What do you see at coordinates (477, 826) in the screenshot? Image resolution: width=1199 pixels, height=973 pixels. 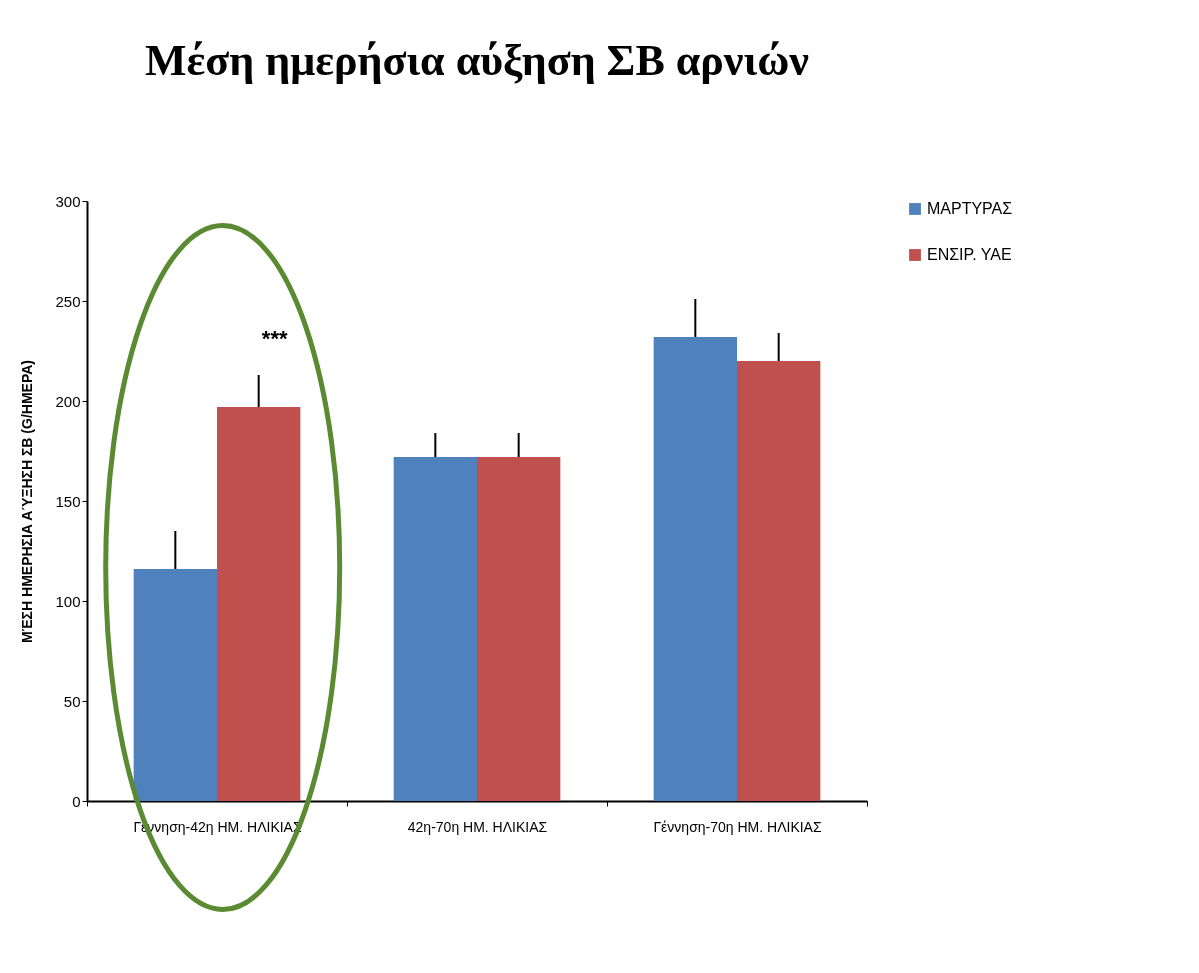 I see `x-tick-label: 42η-70η ΗΜ. ΗΛΙΚΙΑΣ` at bounding box center [477, 826].